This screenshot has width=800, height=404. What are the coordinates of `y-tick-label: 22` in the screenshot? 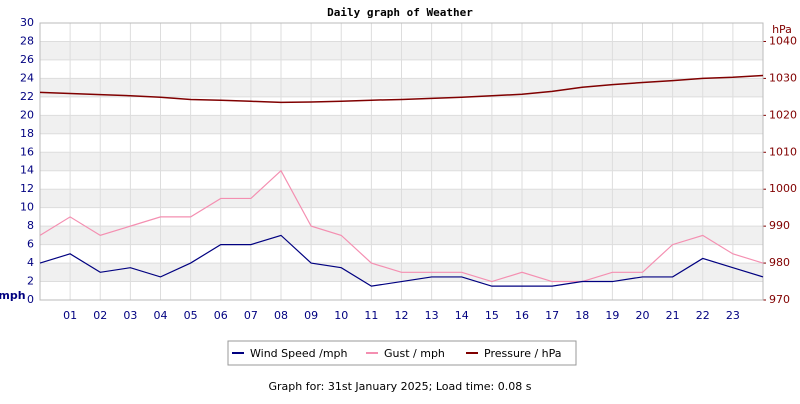 It's located at (27, 96).